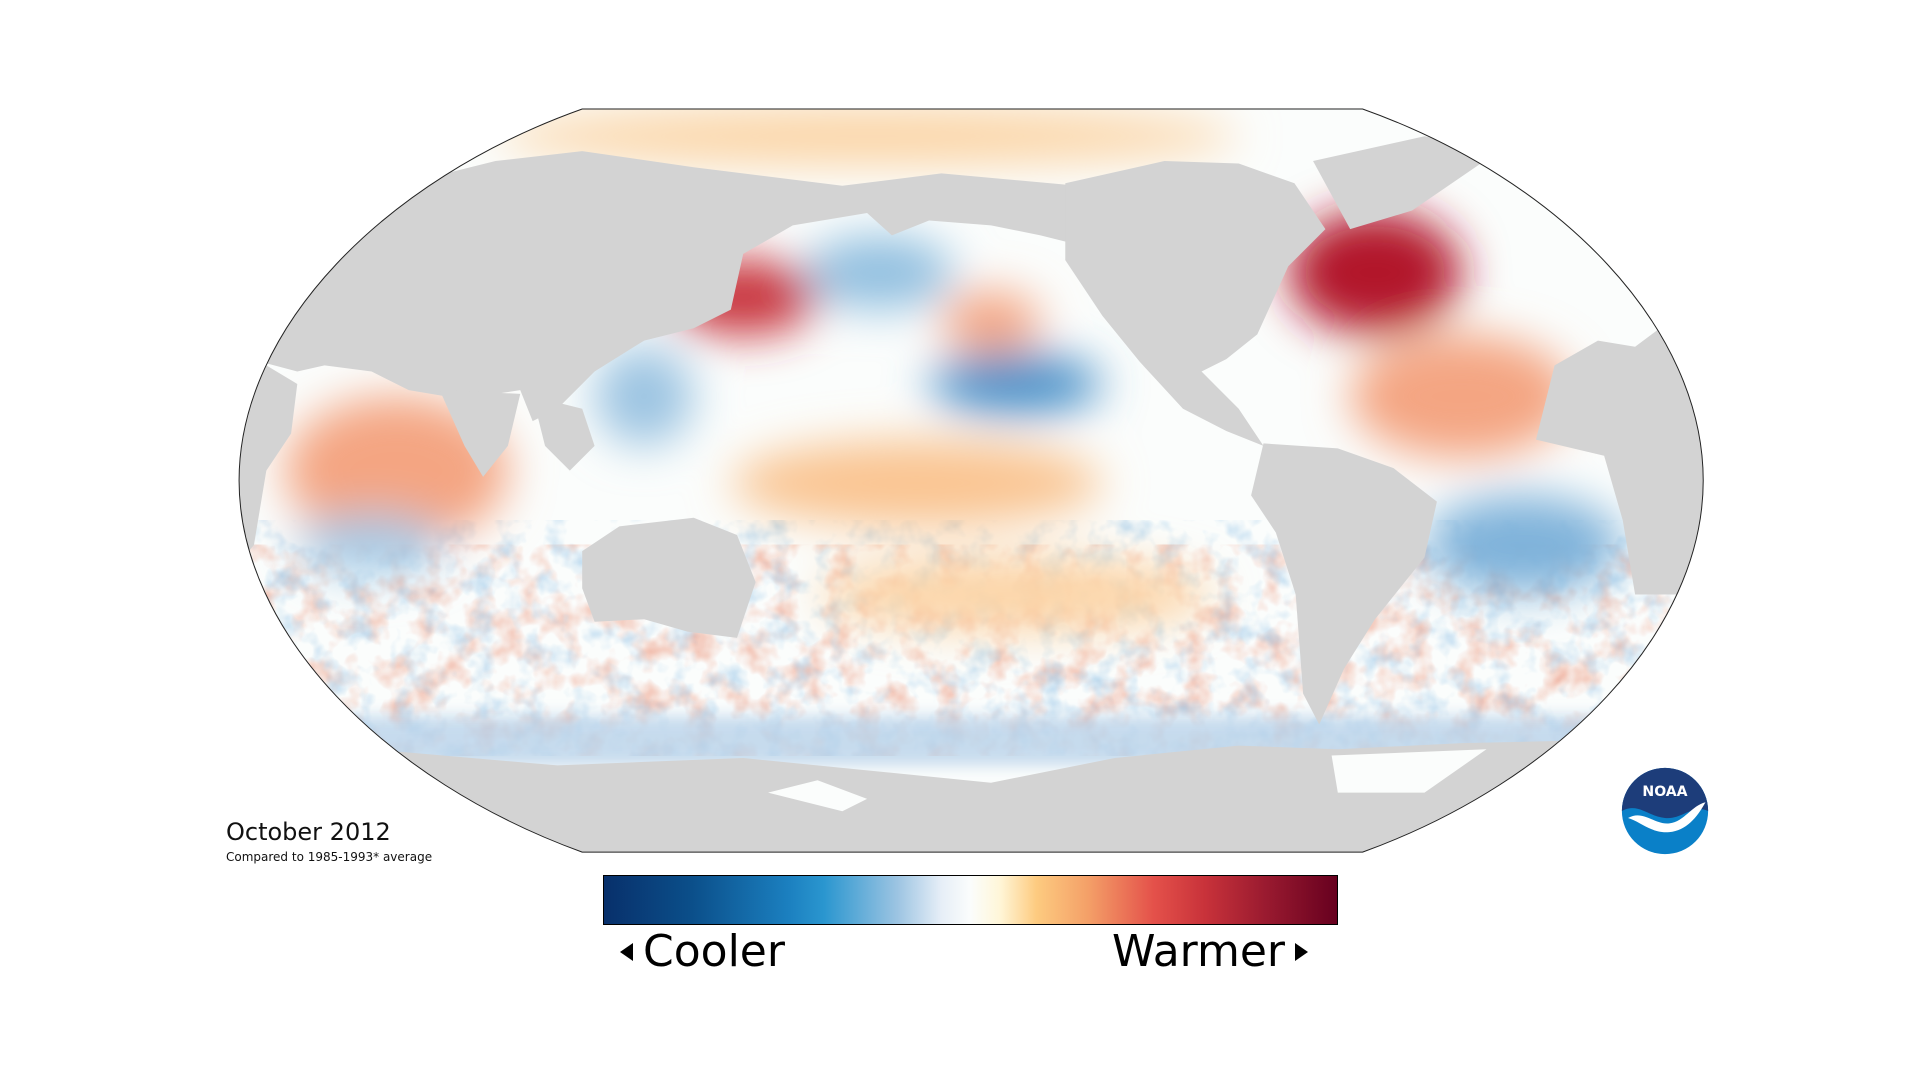 This screenshot has width=1920, height=1080. I want to click on land-south-america, so click(1344, 584).